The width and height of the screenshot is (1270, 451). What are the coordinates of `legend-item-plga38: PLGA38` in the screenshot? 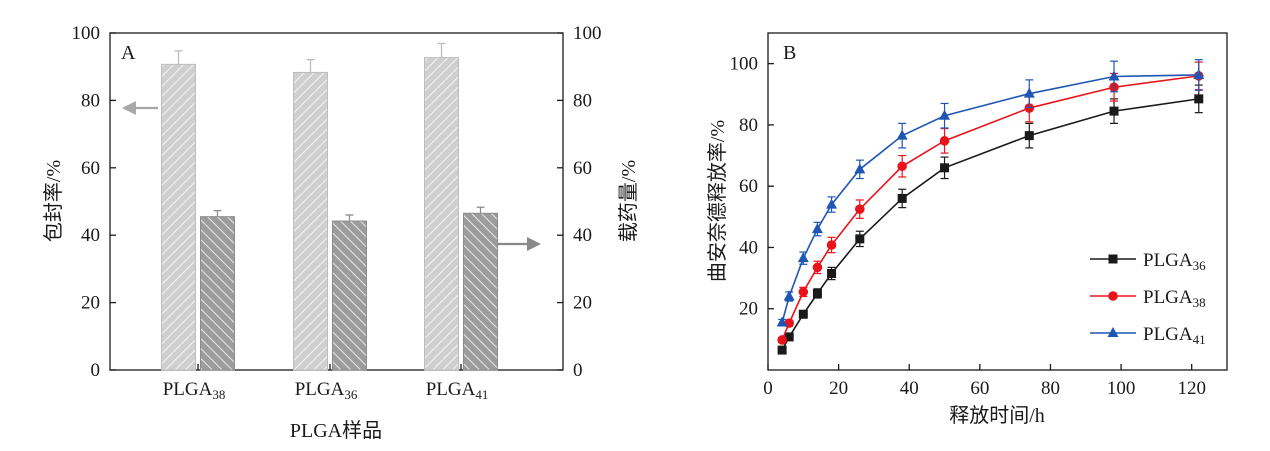 It's located at (1148, 298).